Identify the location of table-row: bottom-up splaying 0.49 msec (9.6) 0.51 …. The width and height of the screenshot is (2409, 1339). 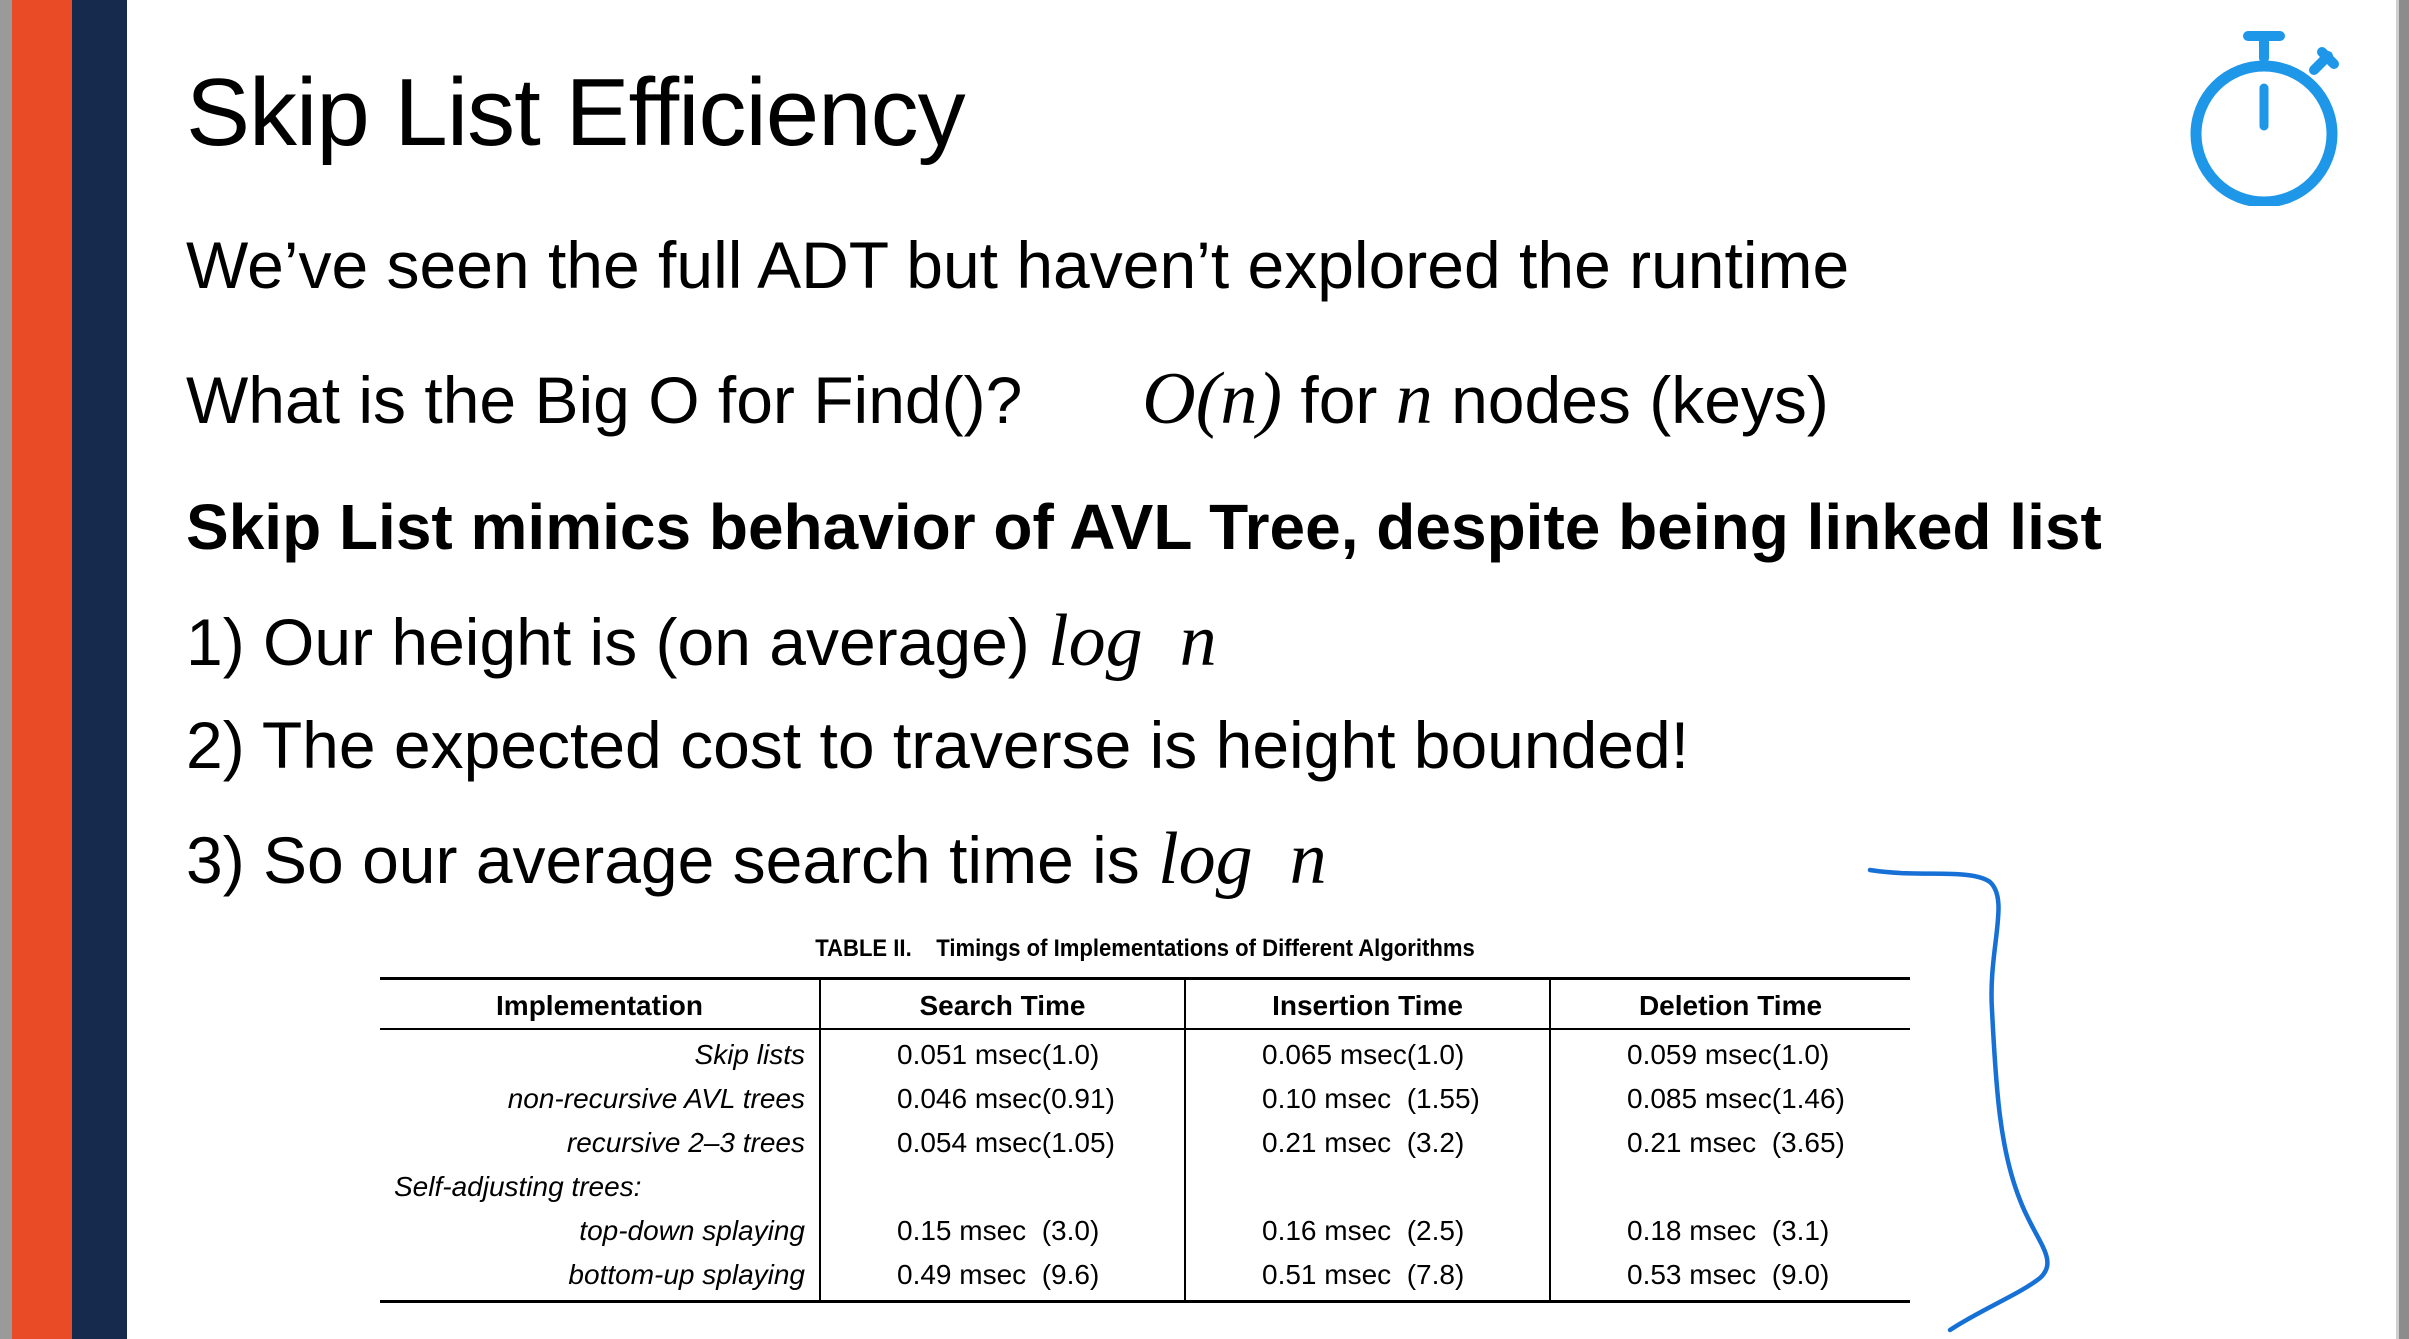
(1145, 1277).